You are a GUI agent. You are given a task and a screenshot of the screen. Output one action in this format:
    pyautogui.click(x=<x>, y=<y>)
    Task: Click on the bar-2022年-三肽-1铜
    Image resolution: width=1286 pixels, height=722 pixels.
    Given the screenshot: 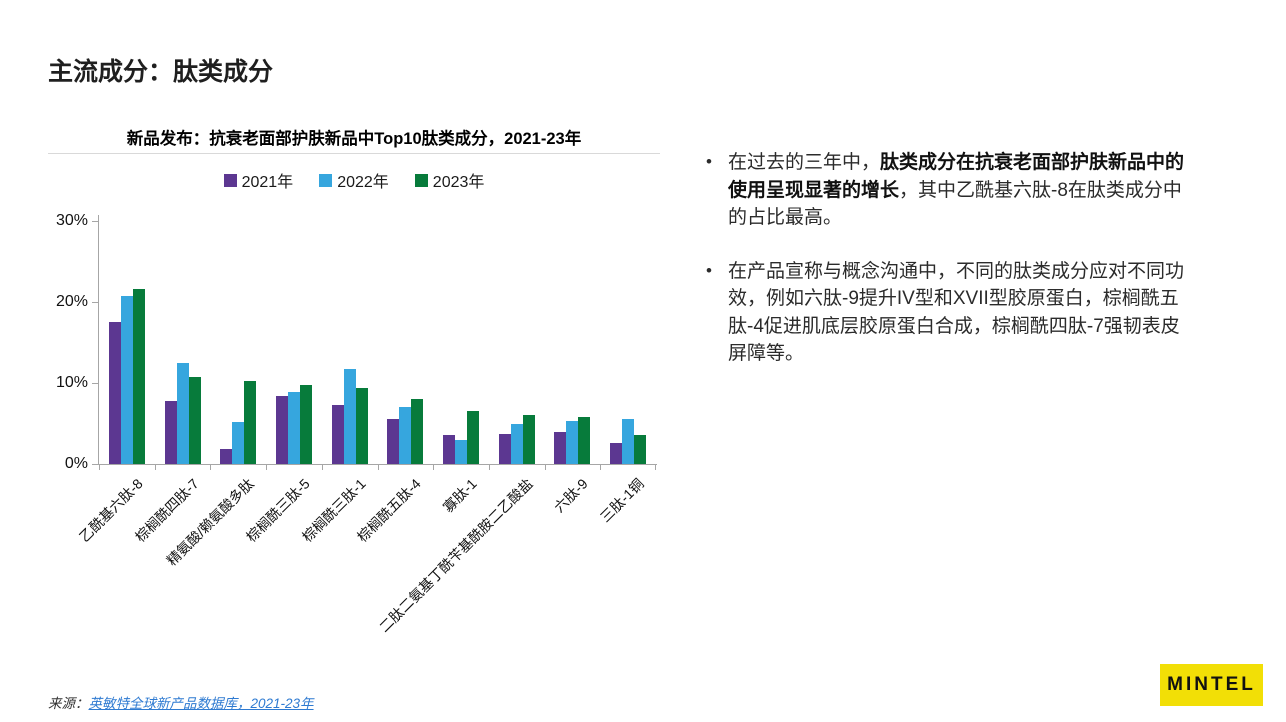 What is the action you would take?
    pyautogui.click(x=628, y=441)
    